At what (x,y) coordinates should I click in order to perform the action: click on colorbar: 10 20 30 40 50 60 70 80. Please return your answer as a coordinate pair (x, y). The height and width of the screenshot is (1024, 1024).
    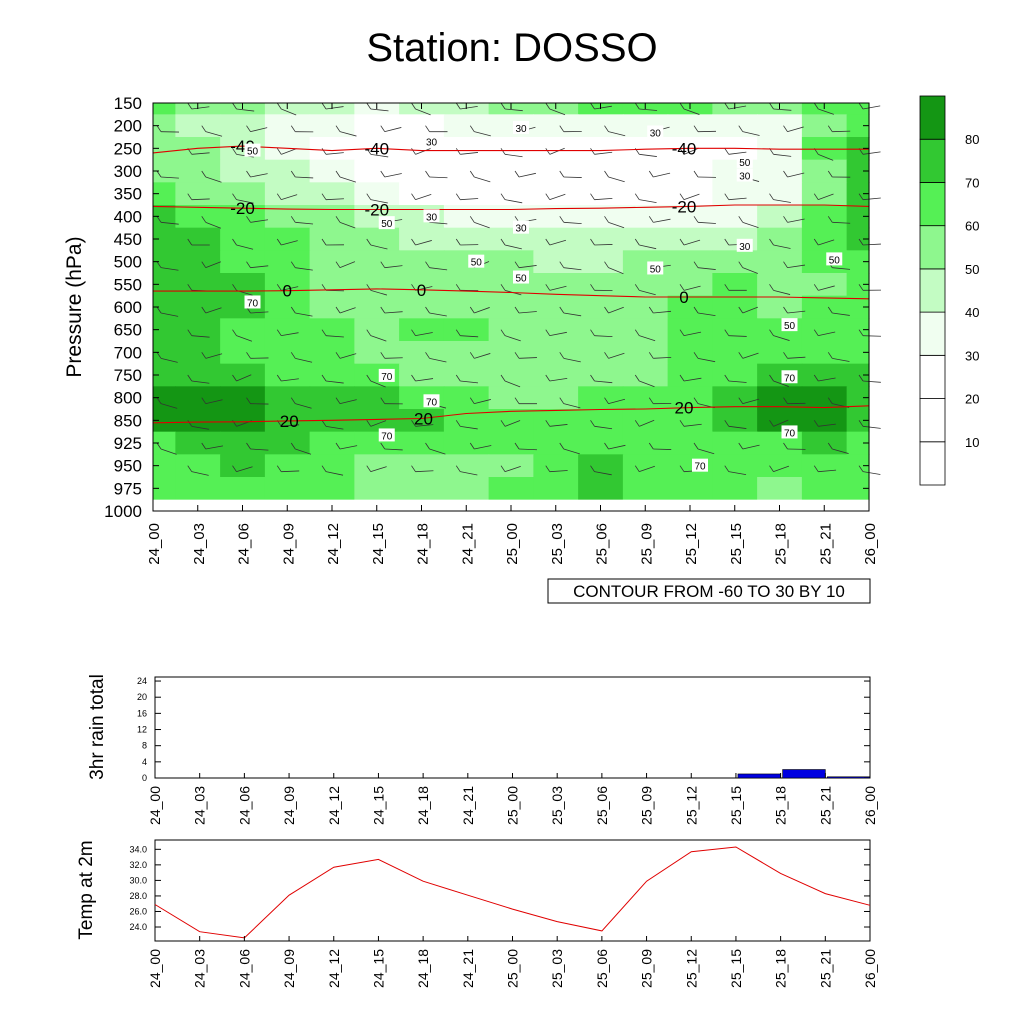
    Looking at the image, I should click on (949, 290).